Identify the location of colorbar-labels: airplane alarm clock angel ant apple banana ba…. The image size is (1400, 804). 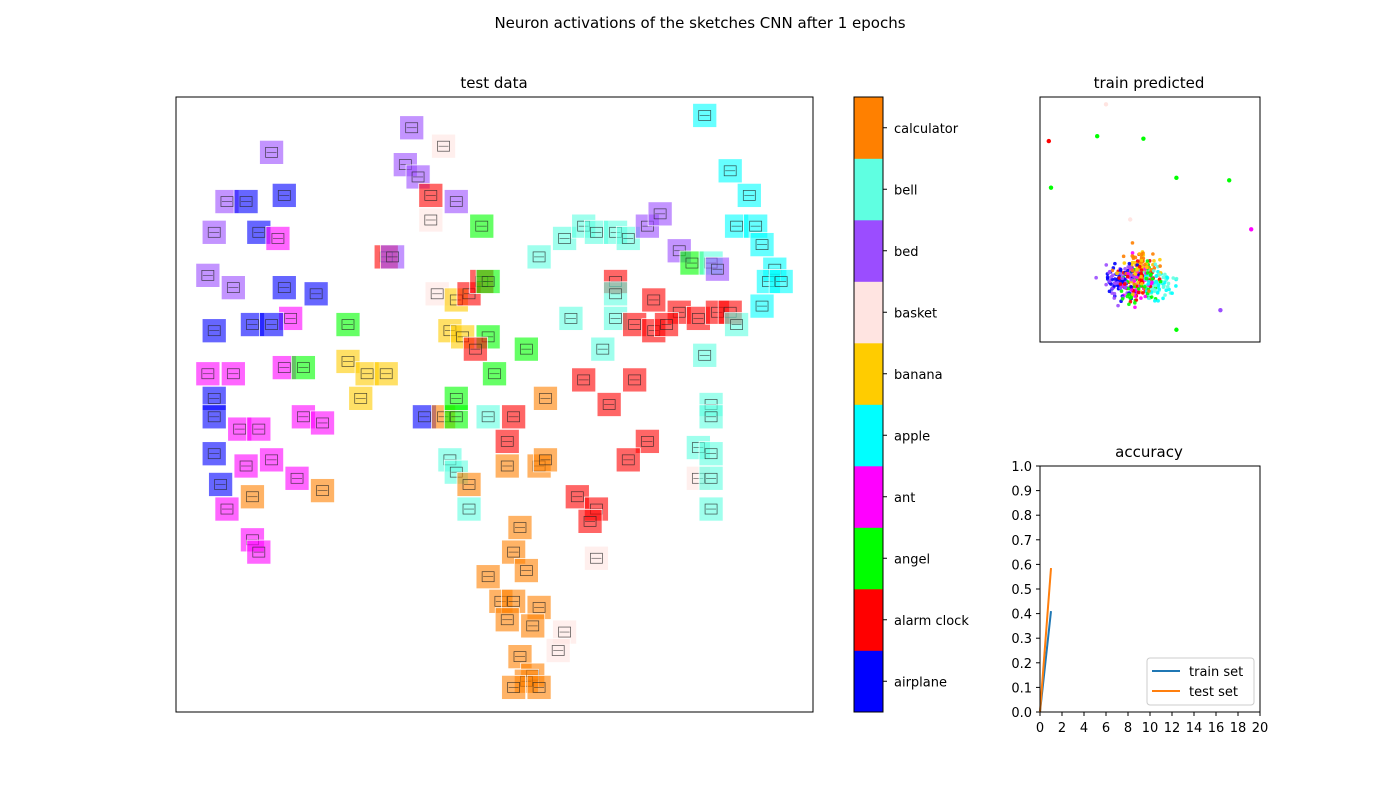
(926, 406).